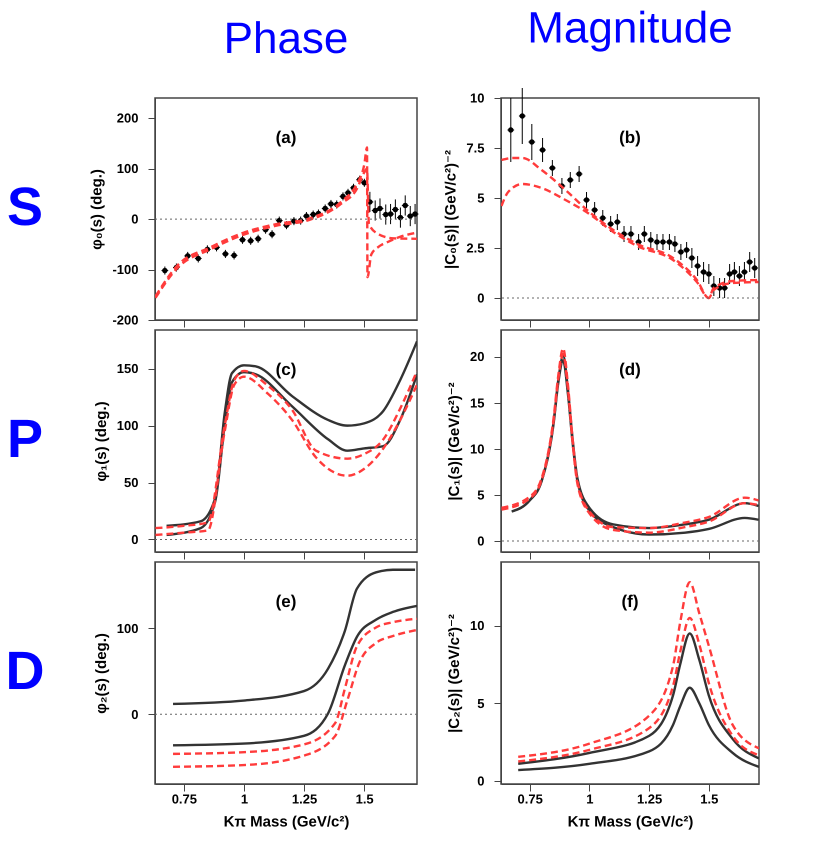  I want to click on y-tick-label: 15, so click(477, 402).